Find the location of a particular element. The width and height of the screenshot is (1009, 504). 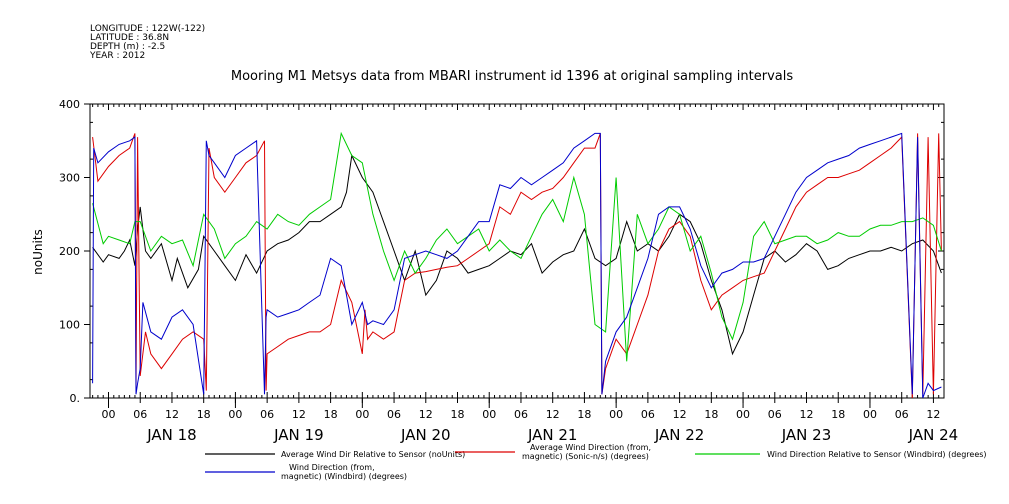

day-label: JAN 24 is located at coordinates (933, 435).